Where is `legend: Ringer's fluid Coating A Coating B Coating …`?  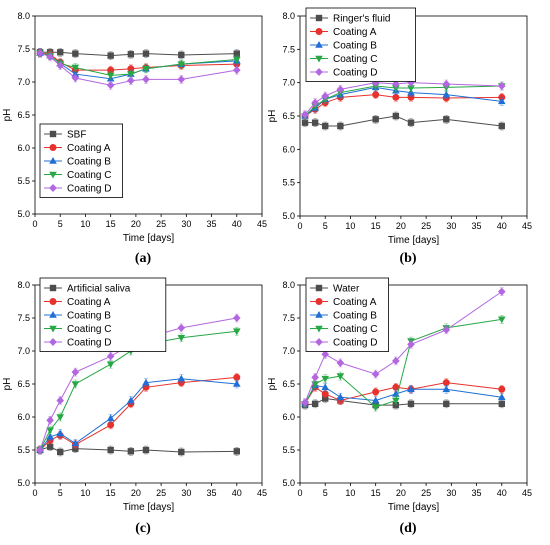 legend: Ringer's fluid Coating A Coating B Coating … is located at coordinates (360, 44).